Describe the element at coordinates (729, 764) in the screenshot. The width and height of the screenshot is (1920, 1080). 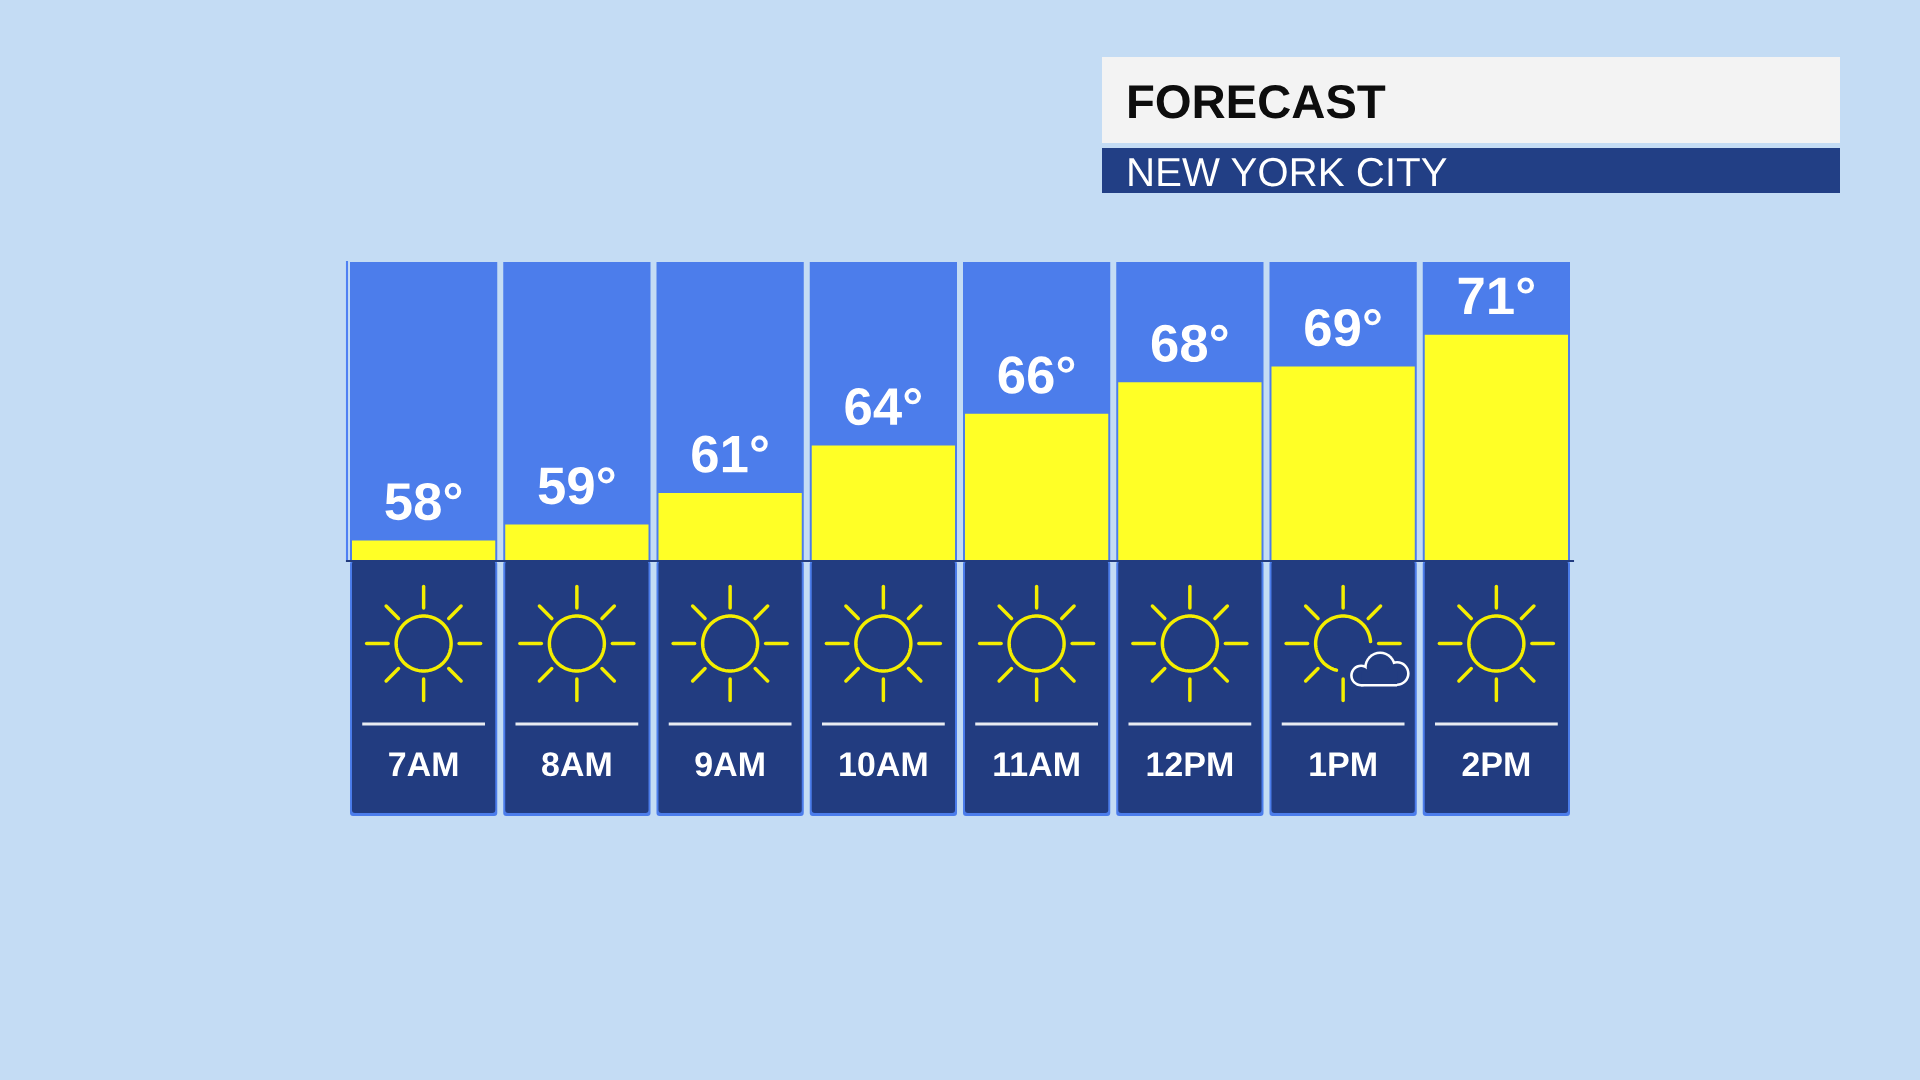
I see `x-tick-label: 9AM` at that location.